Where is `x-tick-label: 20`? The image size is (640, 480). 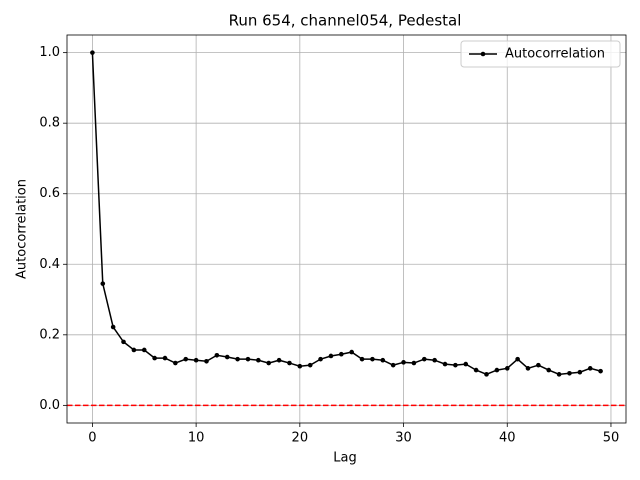
x-tick-label: 20 is located at coordinates (300, 438).